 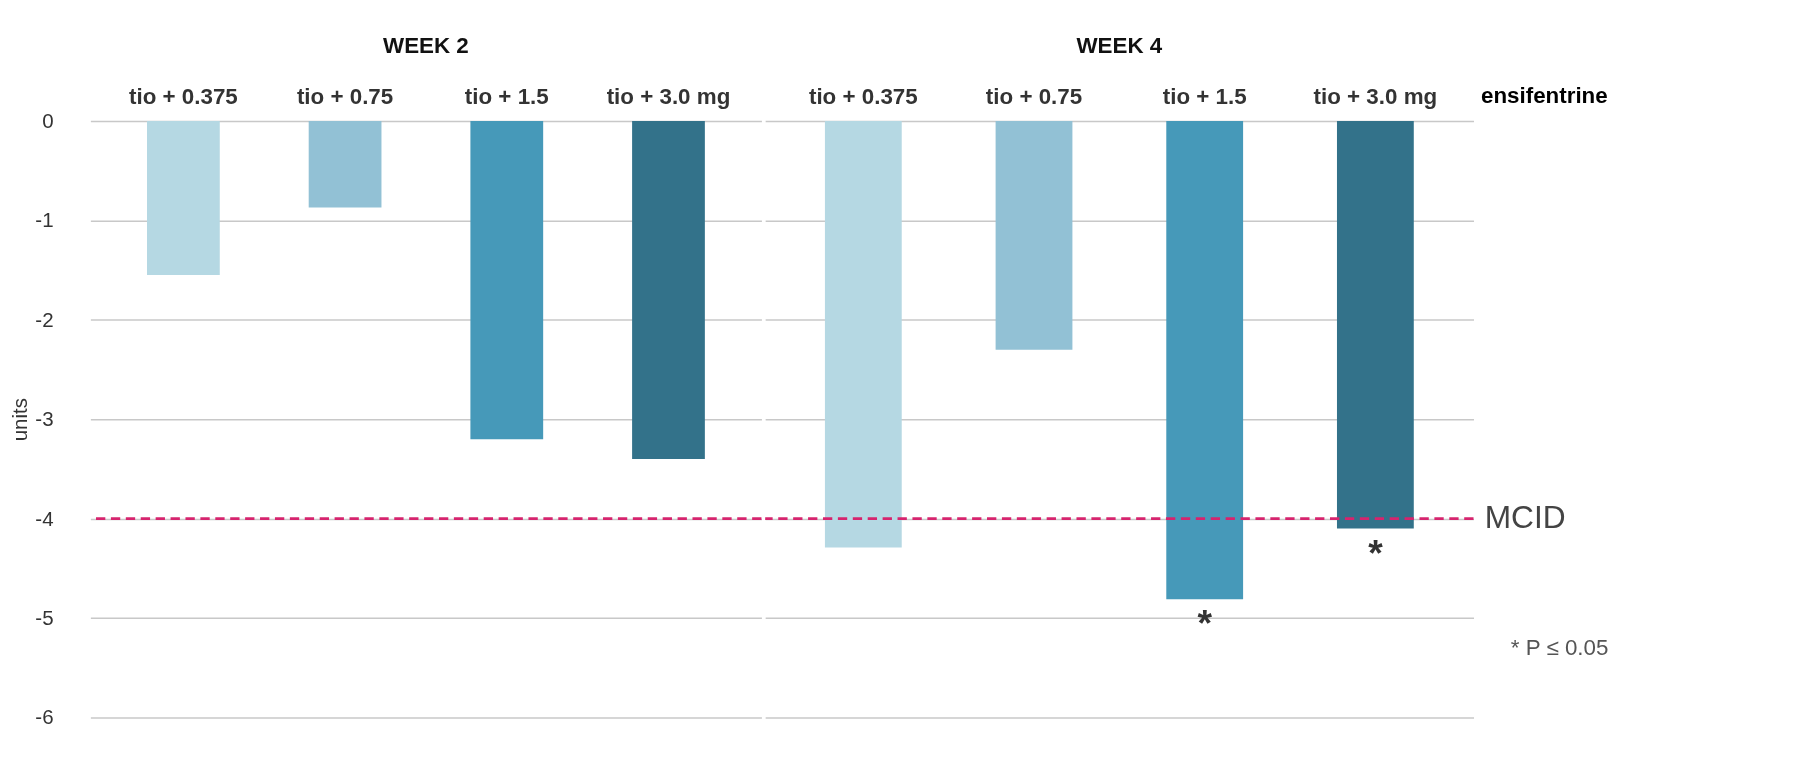 What do you see at coordinates (44, 220) in the screenshot?
I see `y-tick-label: -1` at bounding box center [44, 220].